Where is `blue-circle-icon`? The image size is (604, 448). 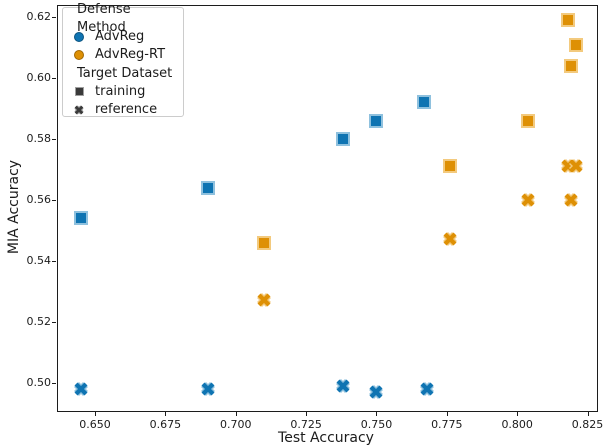 blue-circle-icon is located at coordinates (79, 37).